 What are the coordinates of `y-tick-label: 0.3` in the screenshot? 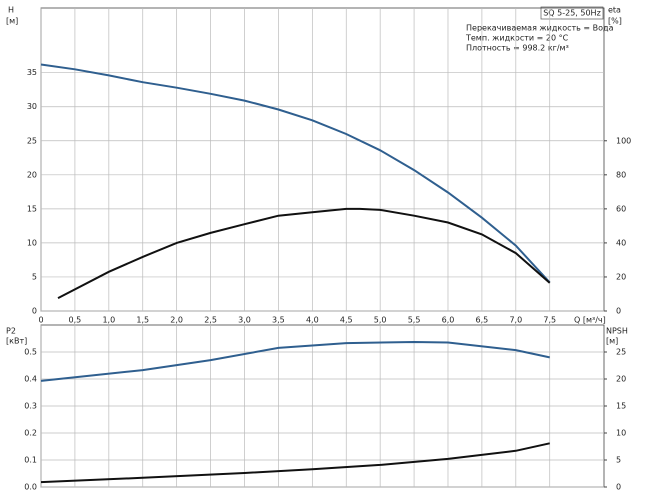 It's located at (30, 406).